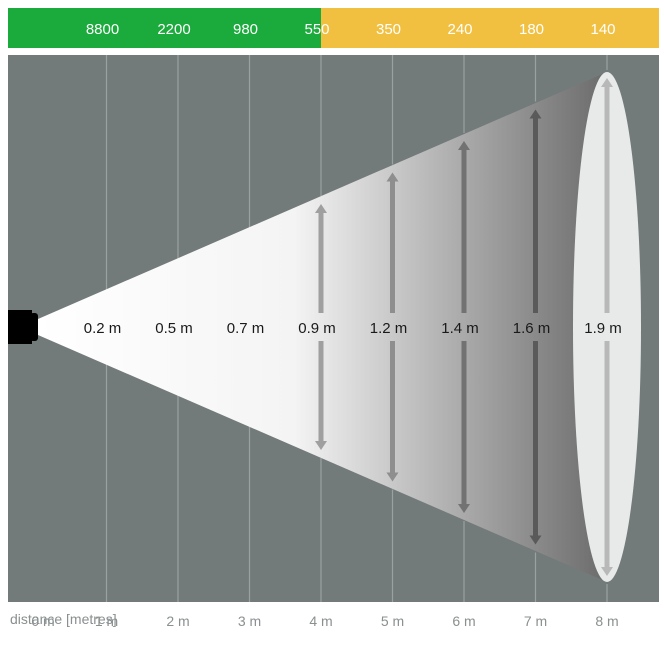 The image size is (665, 657). Describe the element at coordinates (320, 621) in the screenshot. I see `x-tick-label: 4 m` at that location.